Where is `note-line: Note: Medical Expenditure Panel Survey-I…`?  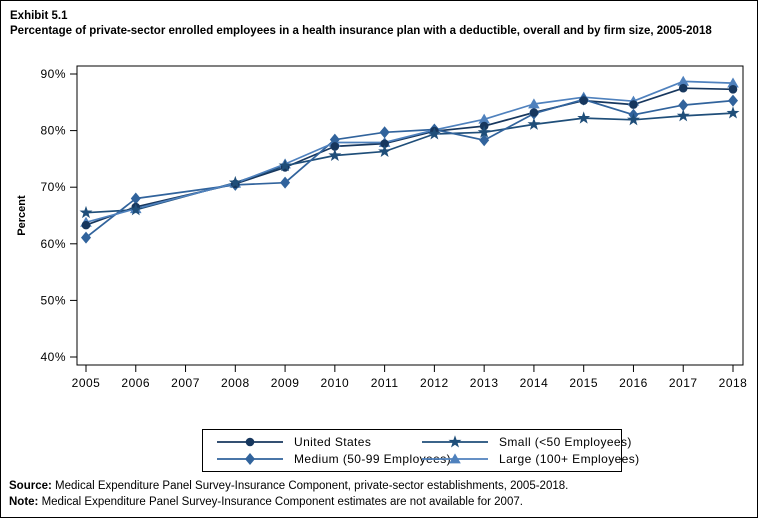 note-line: Note: Medical Expenditure Panel Survey-I… is located at coordinates (380, 502).